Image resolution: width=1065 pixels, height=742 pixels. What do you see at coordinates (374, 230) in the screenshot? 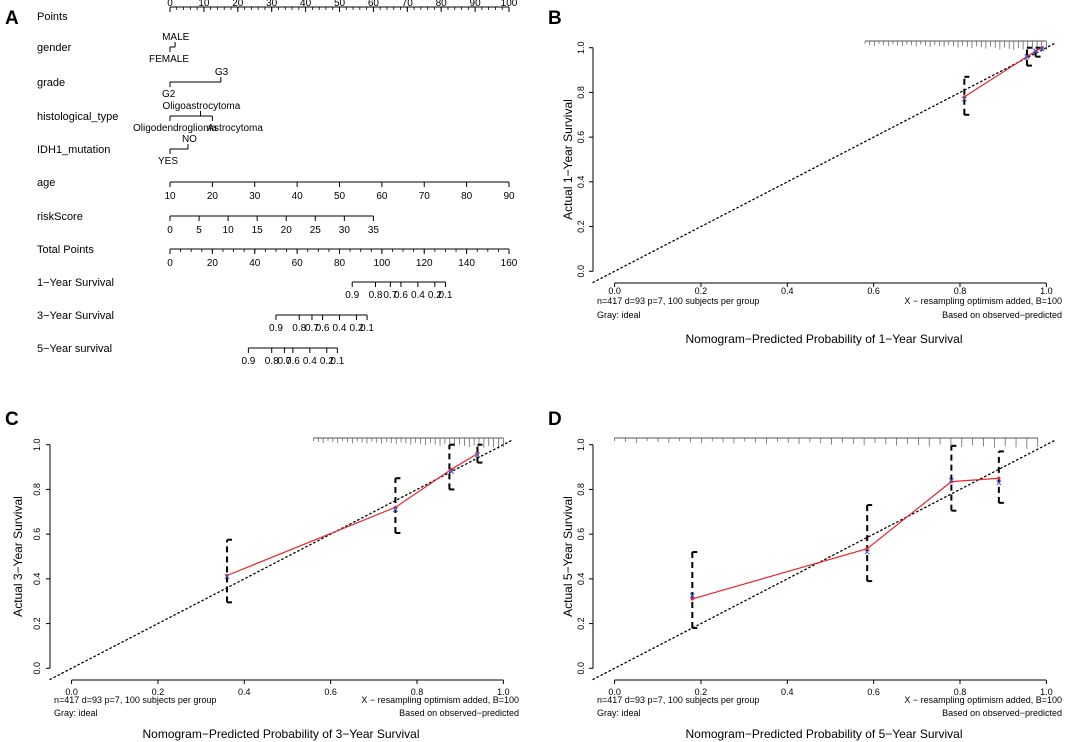
I see `nomogram-tick-label: 35` at bounding box center [374, 230].